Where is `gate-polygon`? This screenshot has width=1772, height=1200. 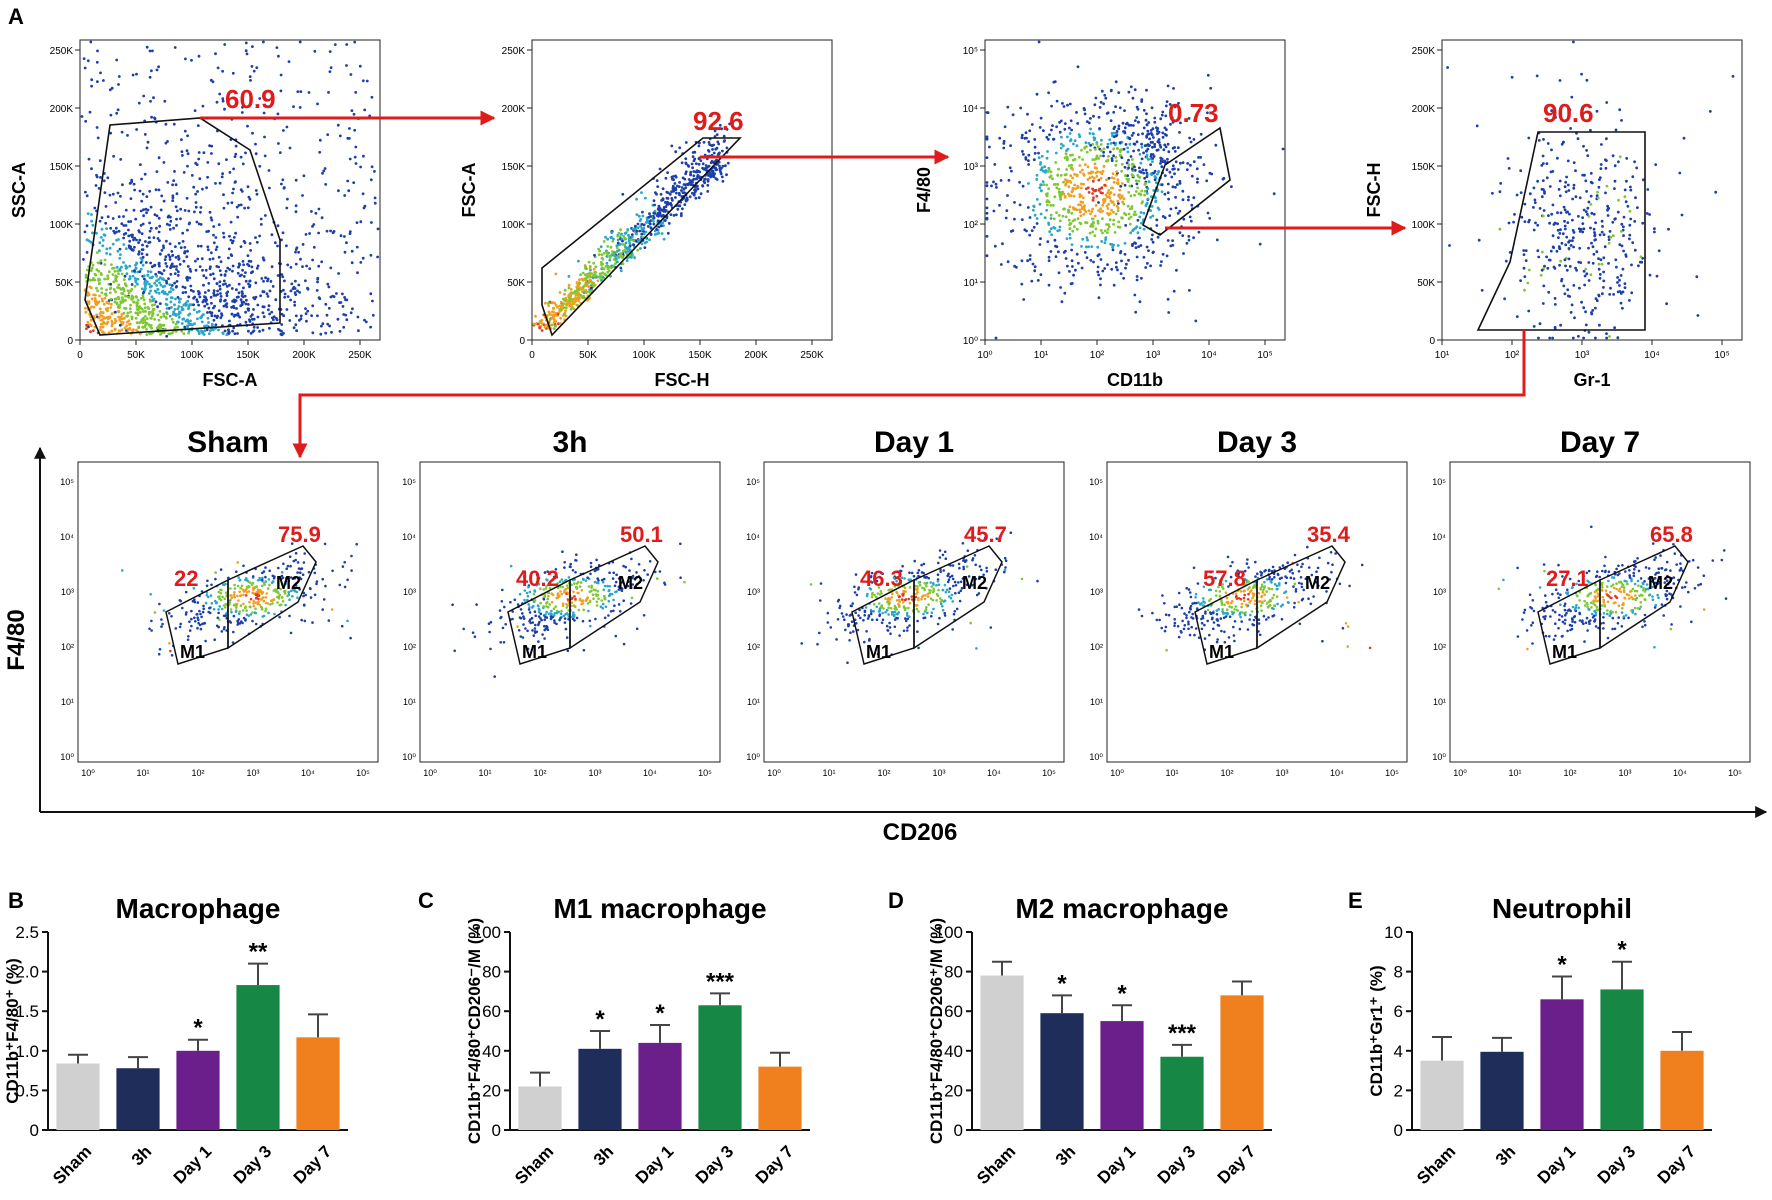
gate-polygon is located at coordinates (182, 226).